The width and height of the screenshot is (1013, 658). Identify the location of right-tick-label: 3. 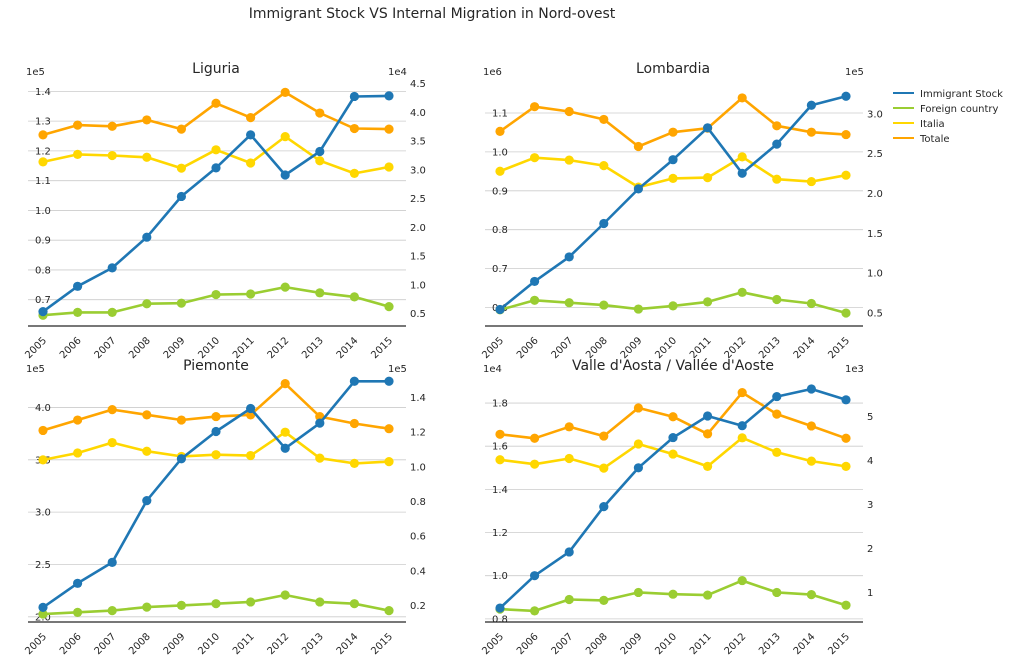
(870, 505).